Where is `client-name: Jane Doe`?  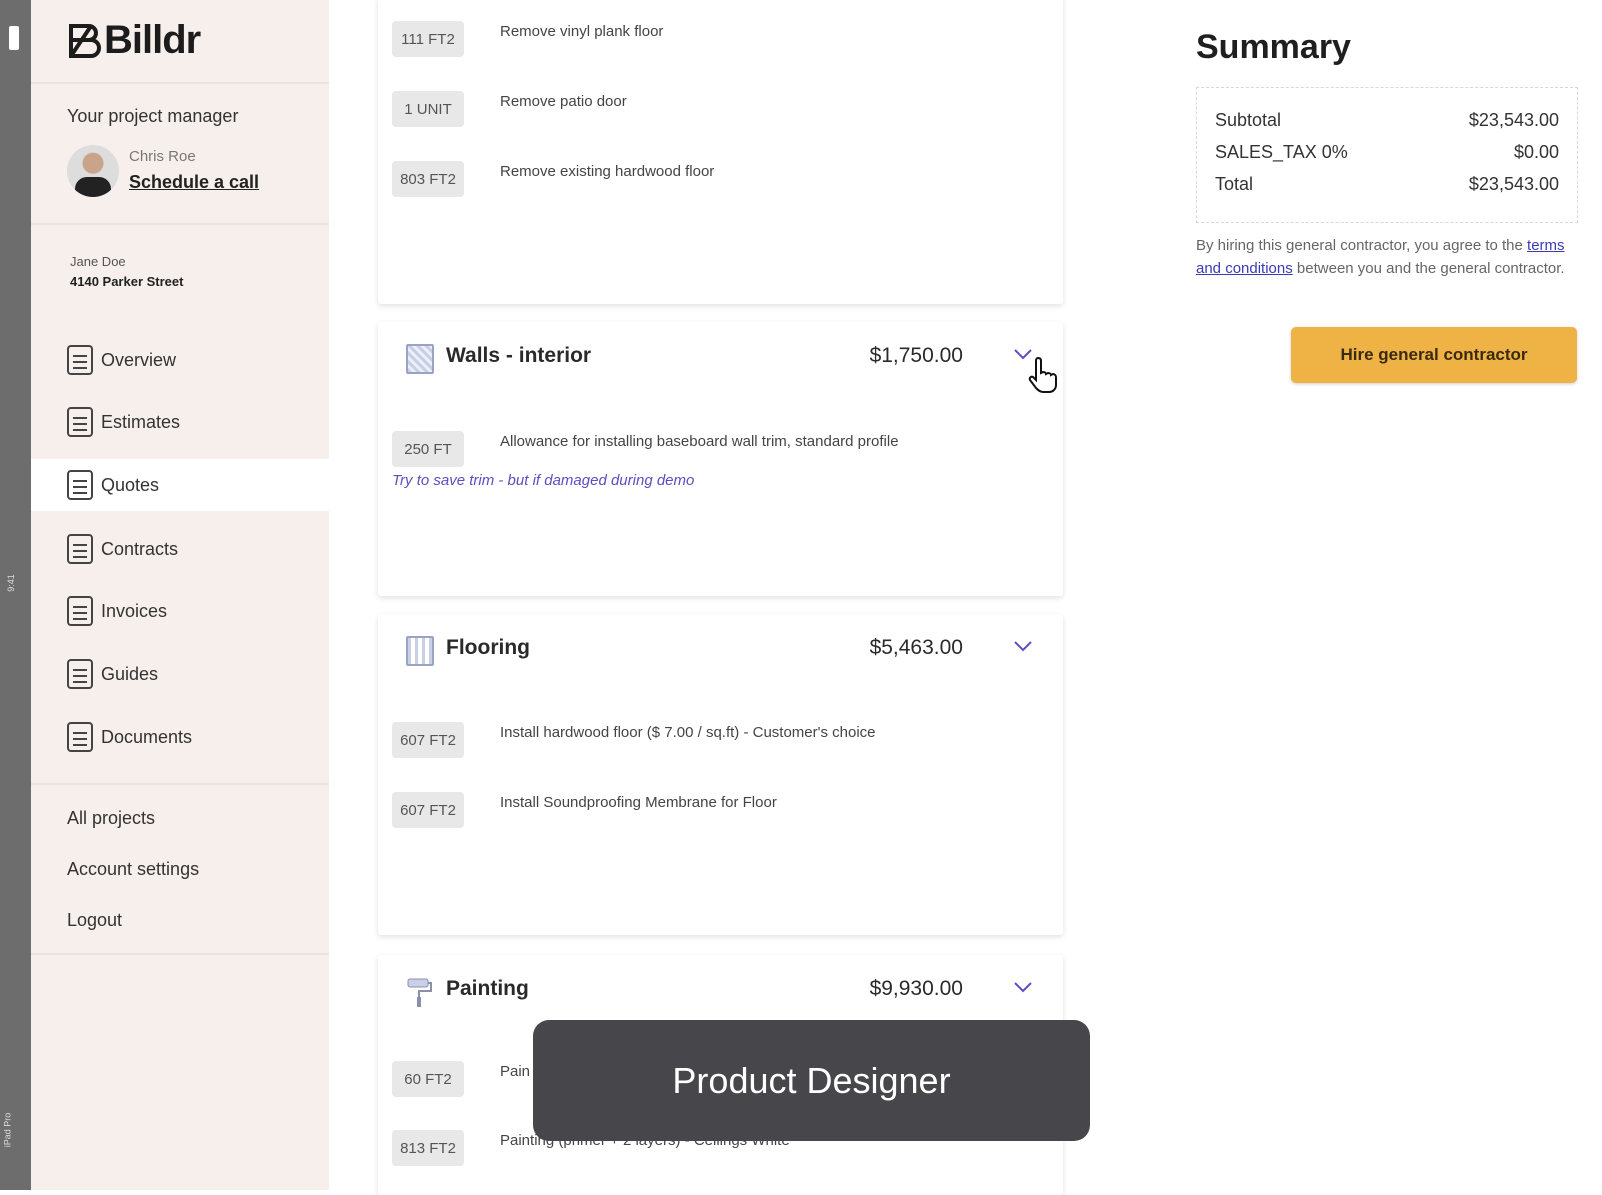
client-name: Jane Doe is located at coordinates (98, 261).